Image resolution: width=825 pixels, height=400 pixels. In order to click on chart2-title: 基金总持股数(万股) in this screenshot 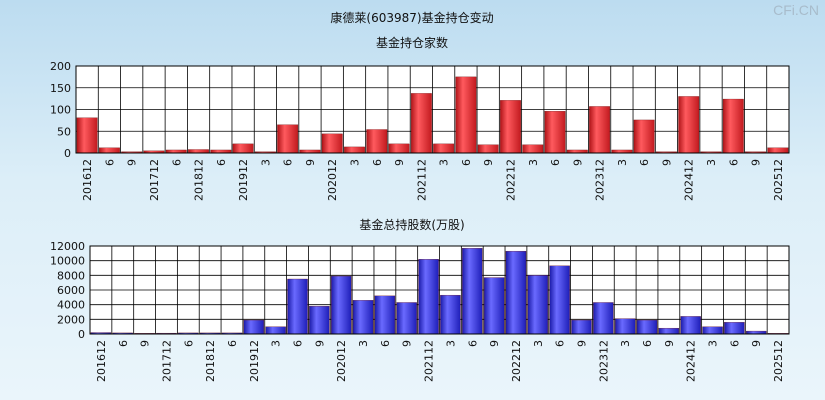, I will do `click(411, 224)`.